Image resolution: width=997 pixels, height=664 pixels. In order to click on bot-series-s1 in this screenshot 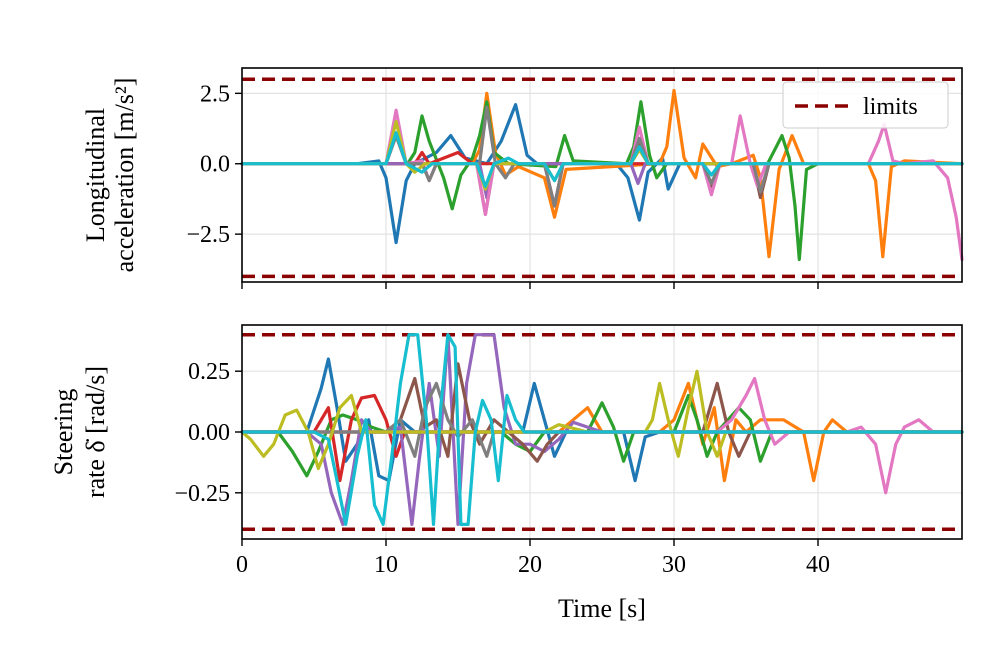, I will do `click(602, 420)`.